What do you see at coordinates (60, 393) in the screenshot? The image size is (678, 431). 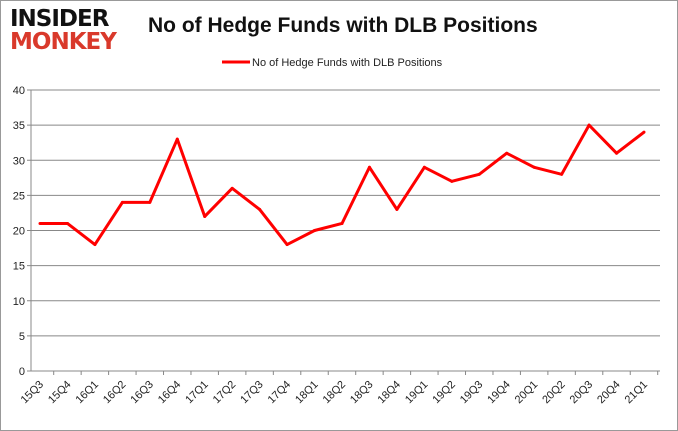 I see `x-tick-label: 15Q4` at bounding box center [60, 393].